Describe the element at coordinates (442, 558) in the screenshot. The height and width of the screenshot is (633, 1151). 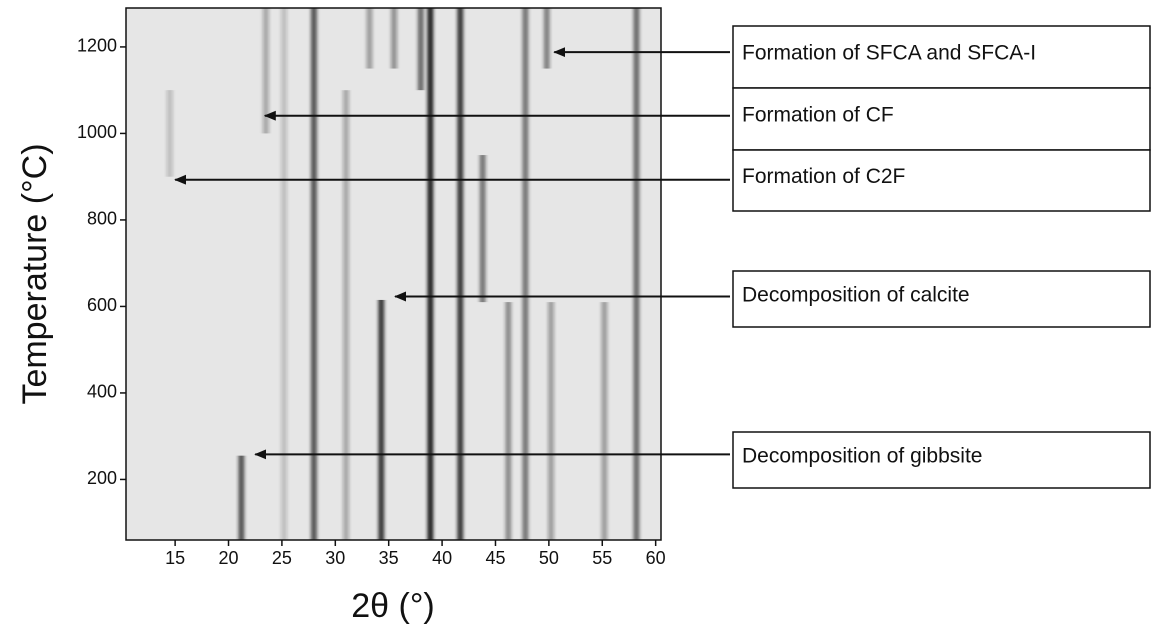
I see `x-tick-label: 40` at that location.